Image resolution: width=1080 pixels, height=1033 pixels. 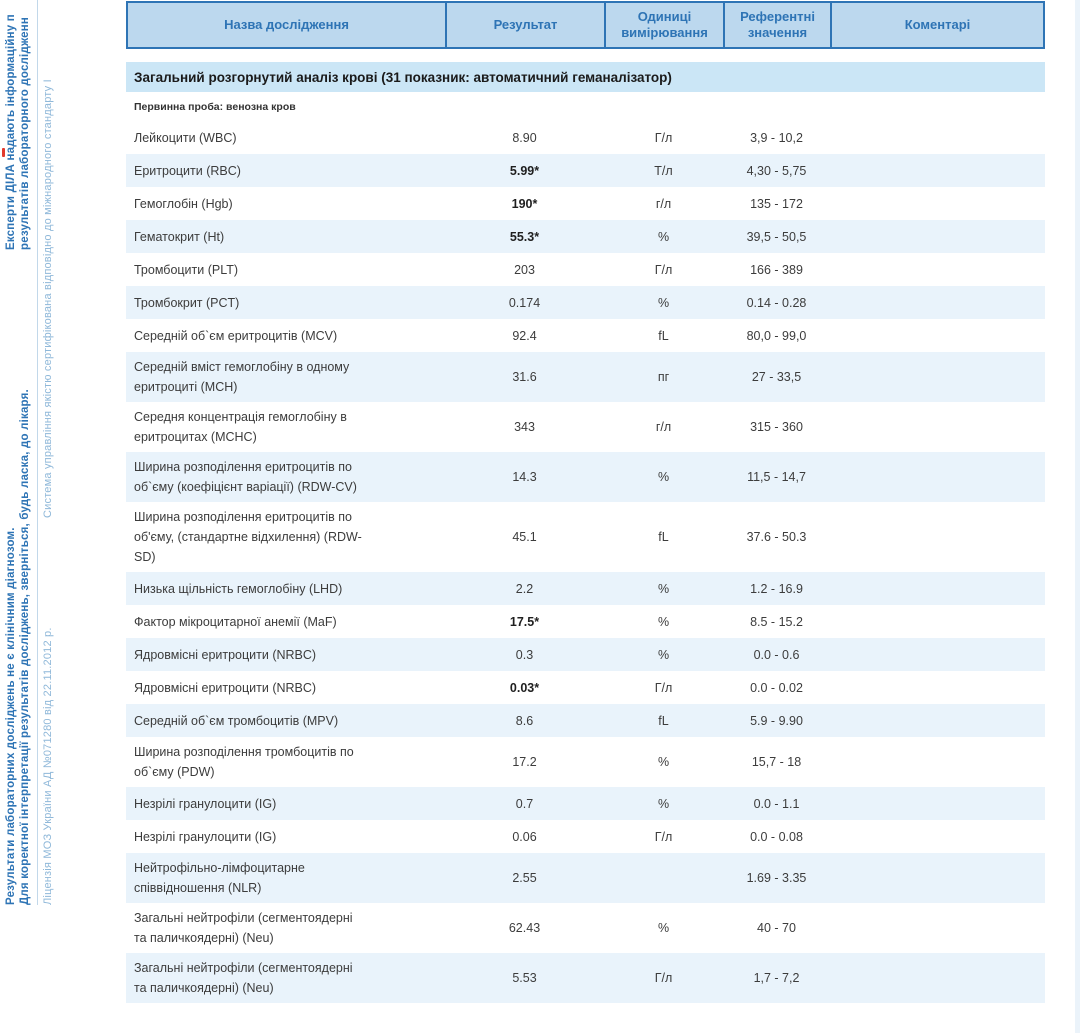 What do you see at coordinates (524, 836) in the screenshot?
I see `test-result-cell: 0.06` at bounding box center [524, 836].